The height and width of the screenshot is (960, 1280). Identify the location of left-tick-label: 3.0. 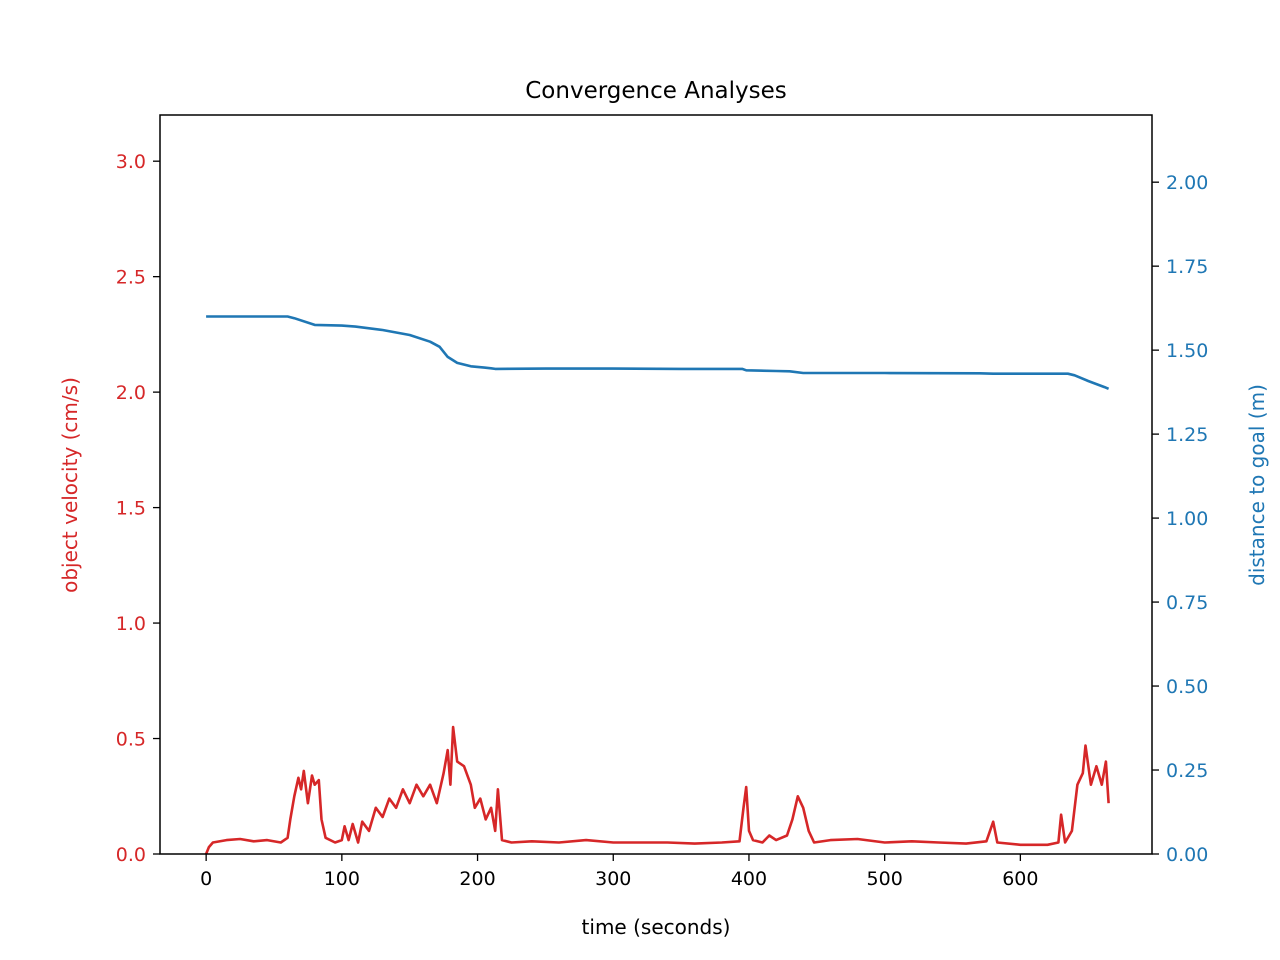
(131, 162).